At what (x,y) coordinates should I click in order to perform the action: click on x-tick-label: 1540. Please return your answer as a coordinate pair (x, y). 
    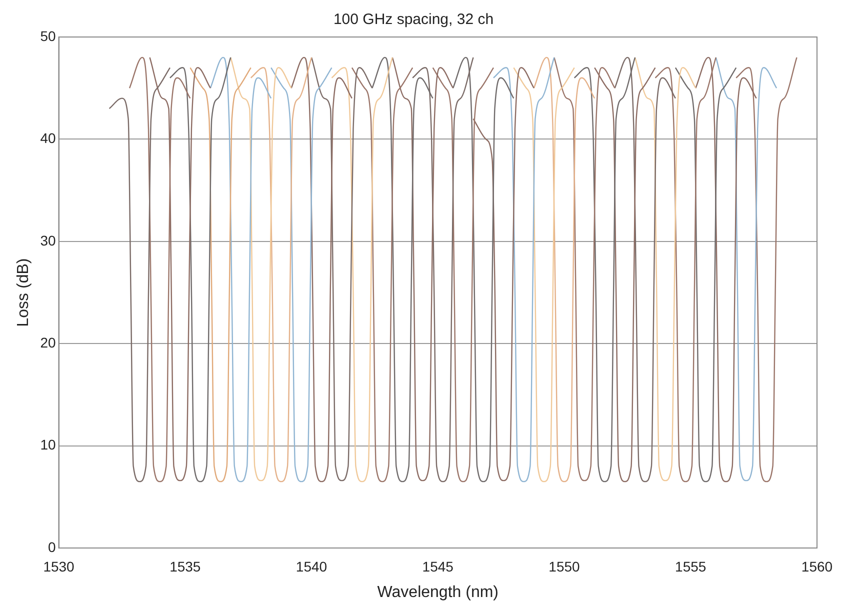
    Looking at the image, I should click on (312, 566).